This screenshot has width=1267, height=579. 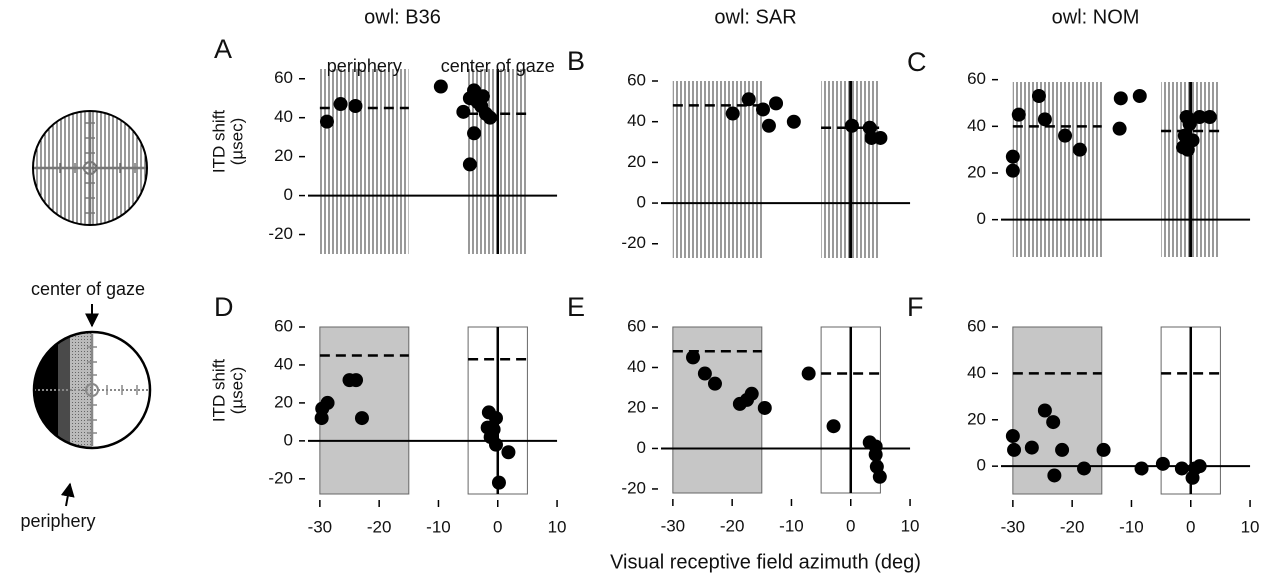 I want to click on annotation: periphery, so click(x=364, y=66).